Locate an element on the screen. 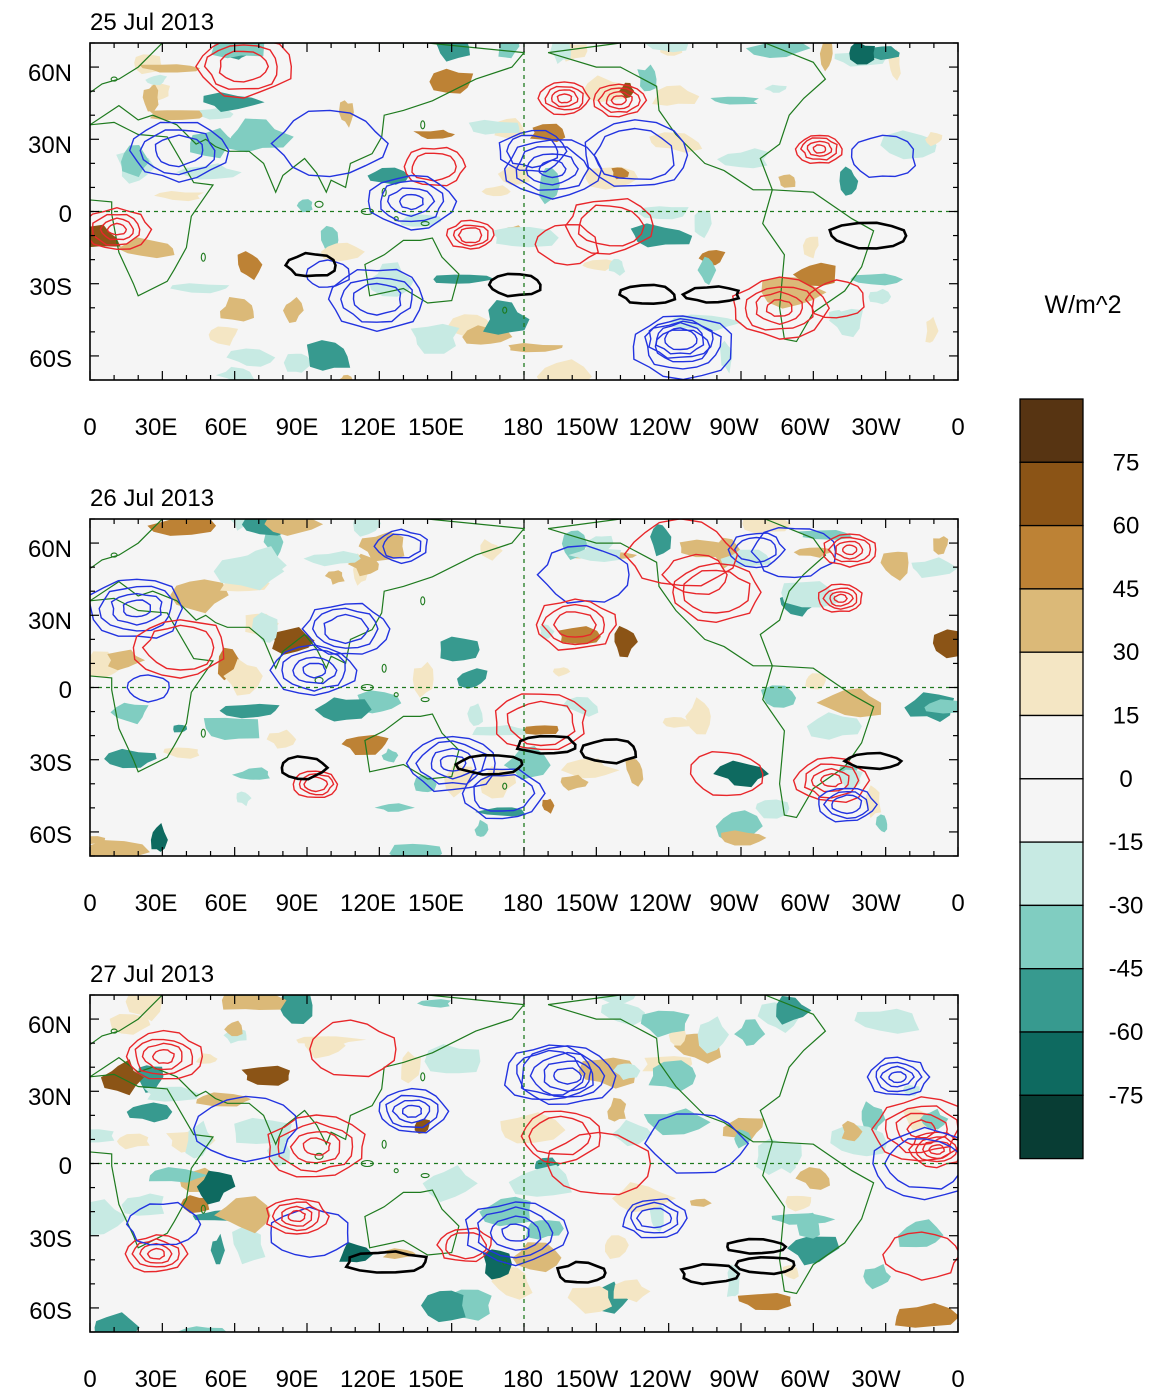 This screenshot has width=1153, height=1393. y-tick-label: 60N is located at coordinates (50, 73).